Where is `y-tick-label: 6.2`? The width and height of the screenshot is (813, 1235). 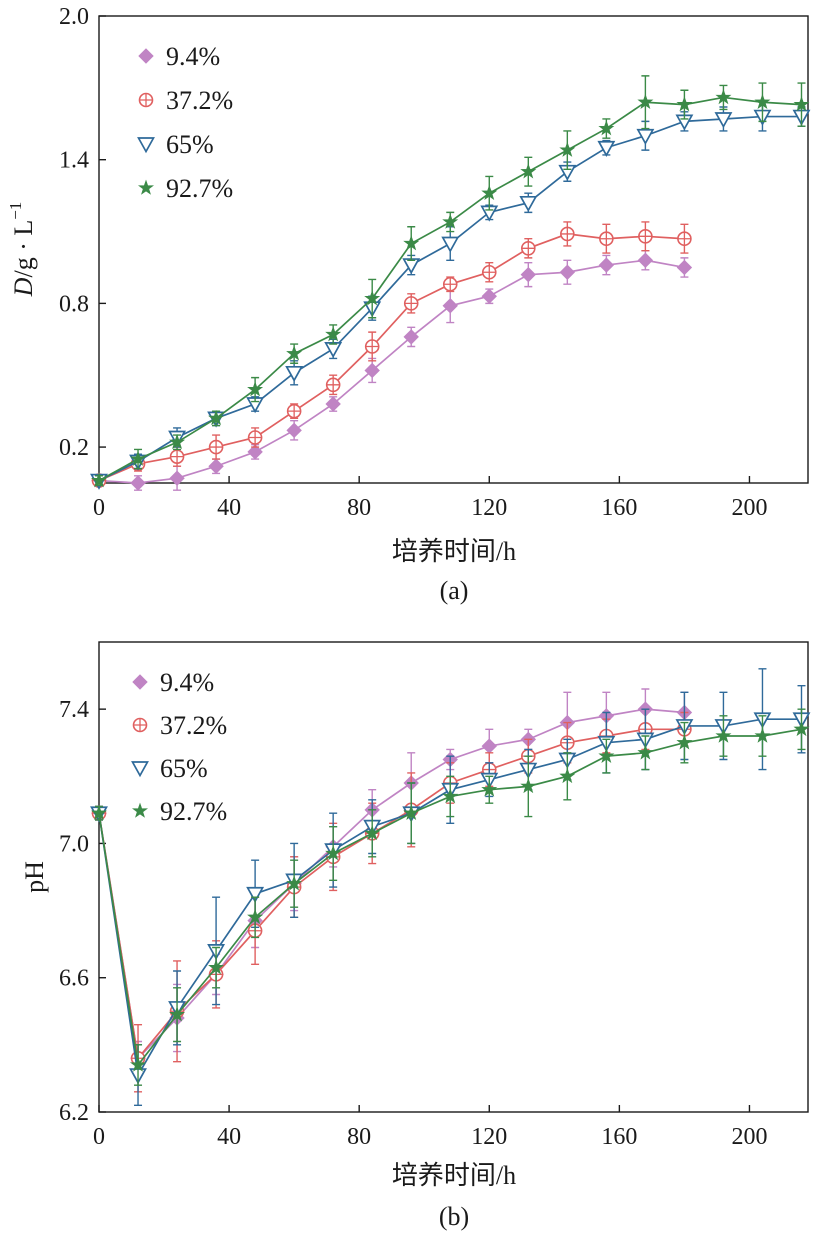
y-tick-label: 6.2 is located at coordinates (74, 1113).